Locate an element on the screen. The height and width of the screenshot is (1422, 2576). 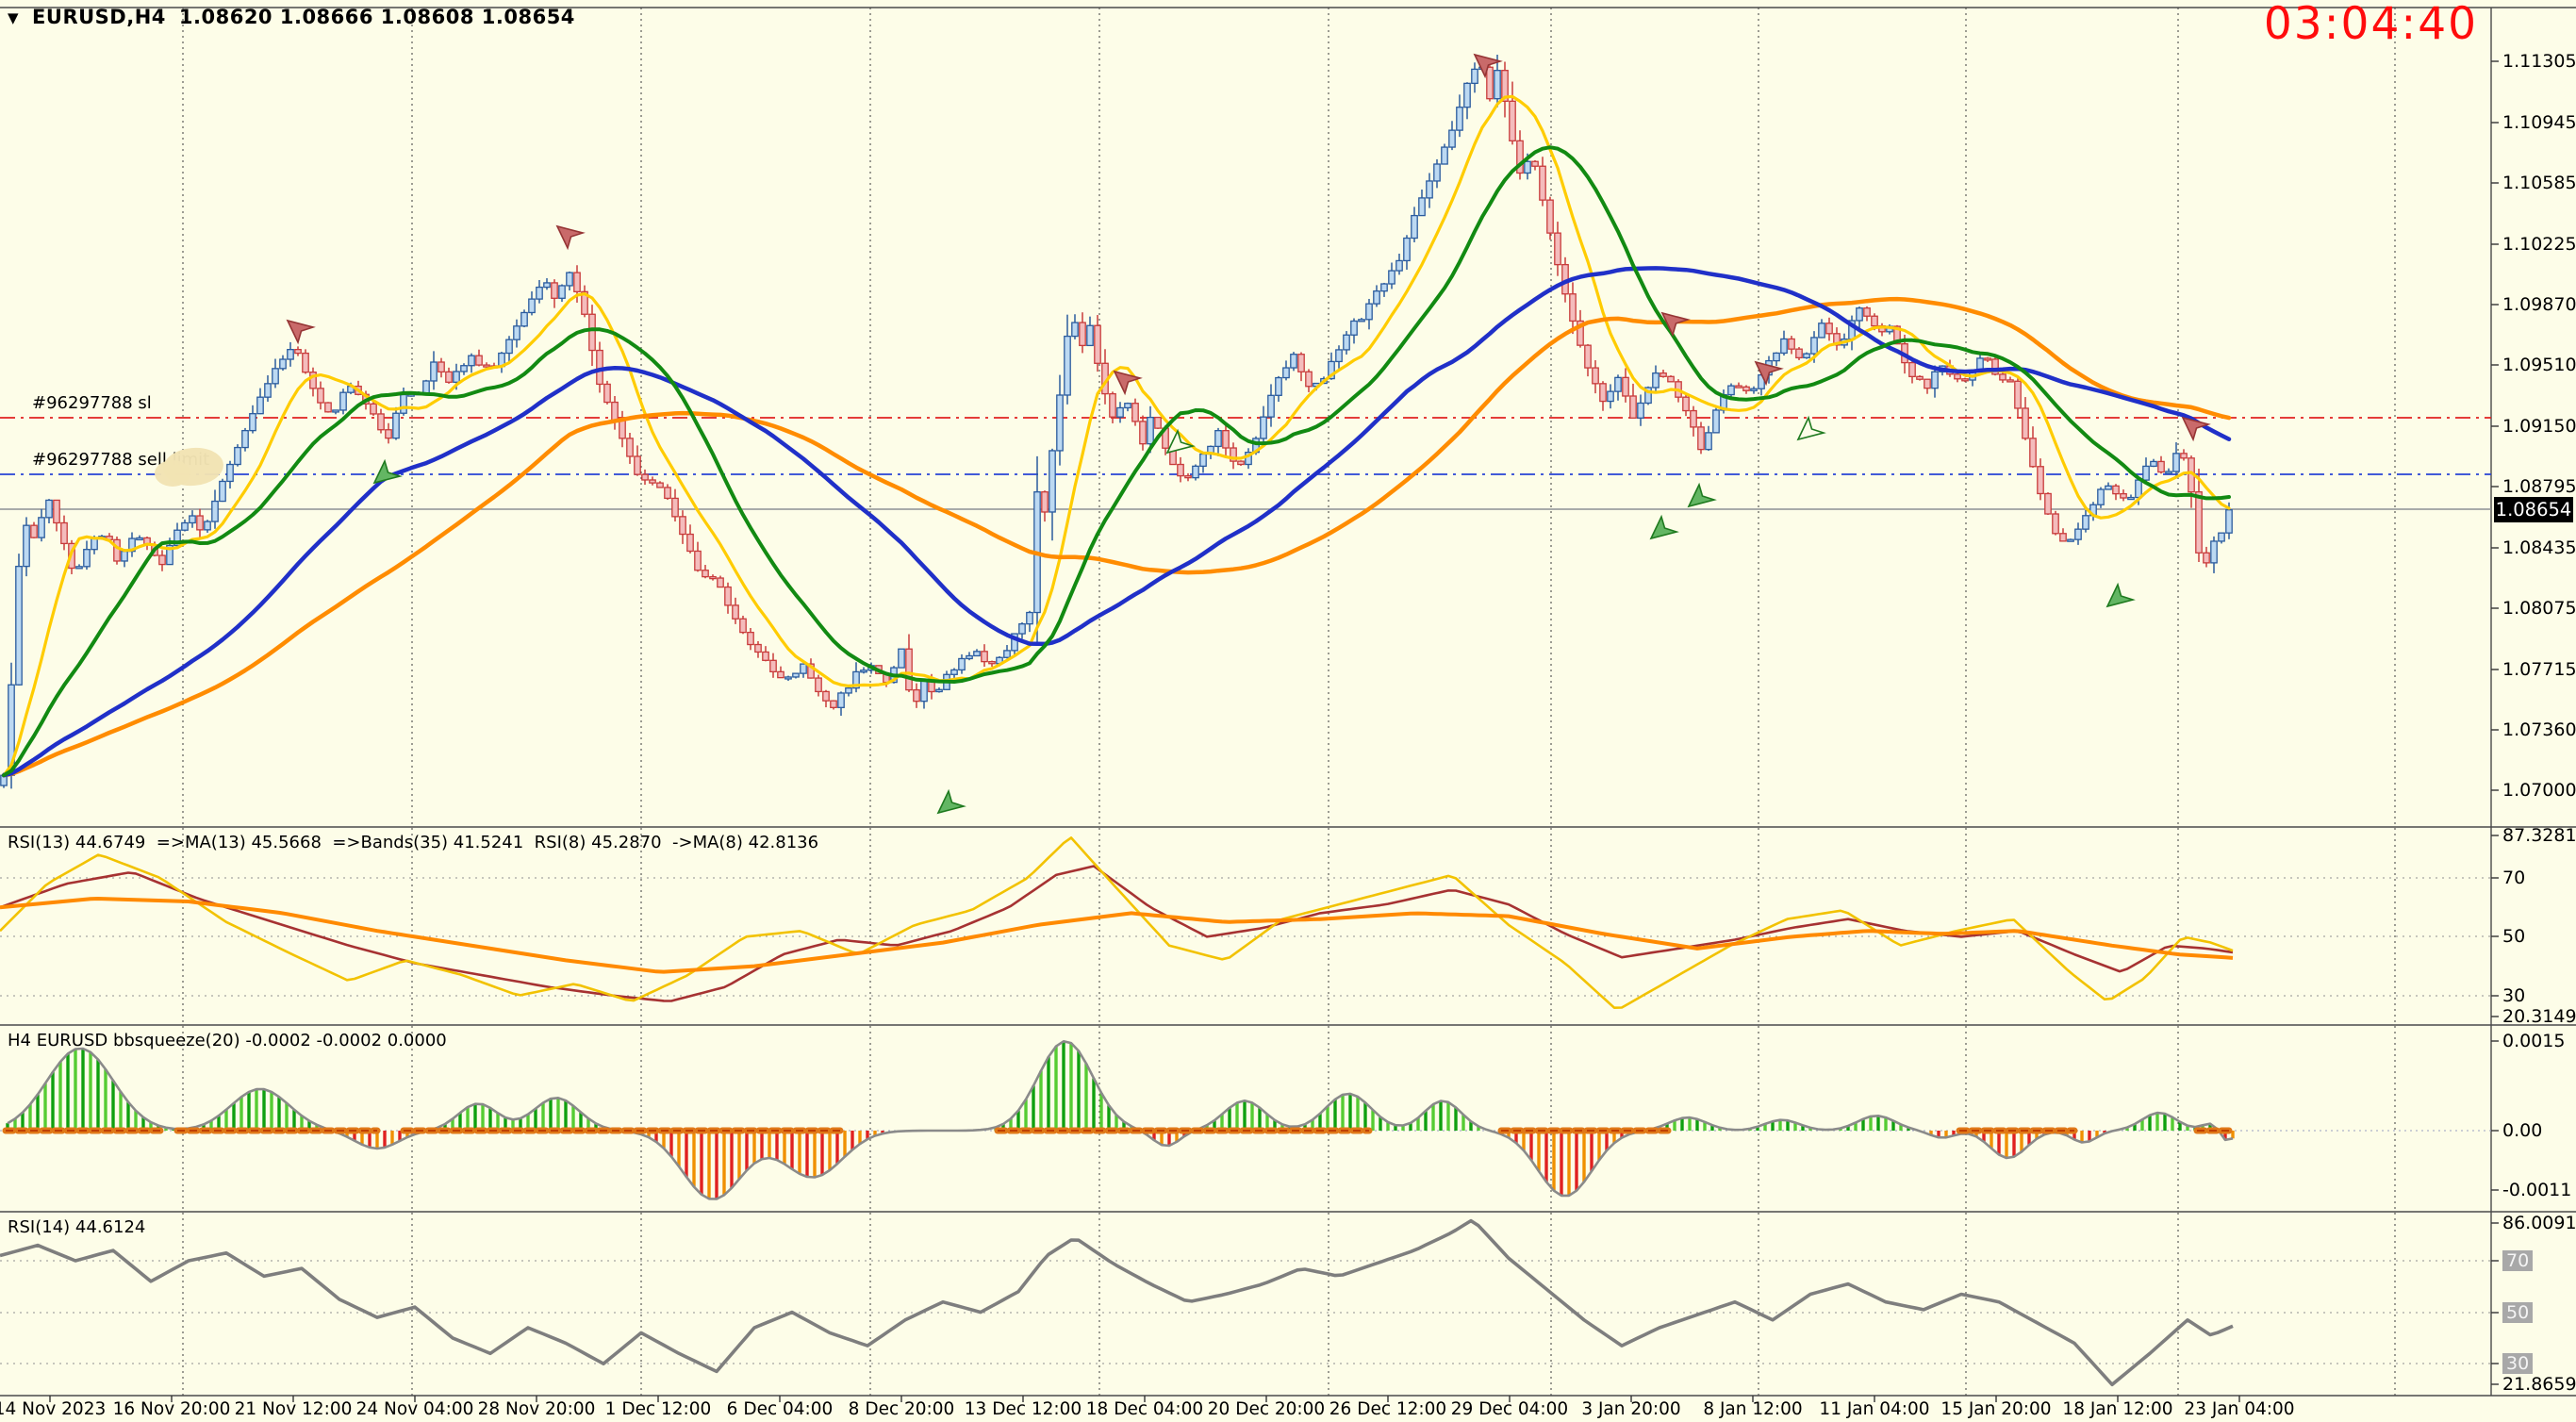
time-tick-label: 20 Dec 20:00 is located at coordinates (1266, 1409).